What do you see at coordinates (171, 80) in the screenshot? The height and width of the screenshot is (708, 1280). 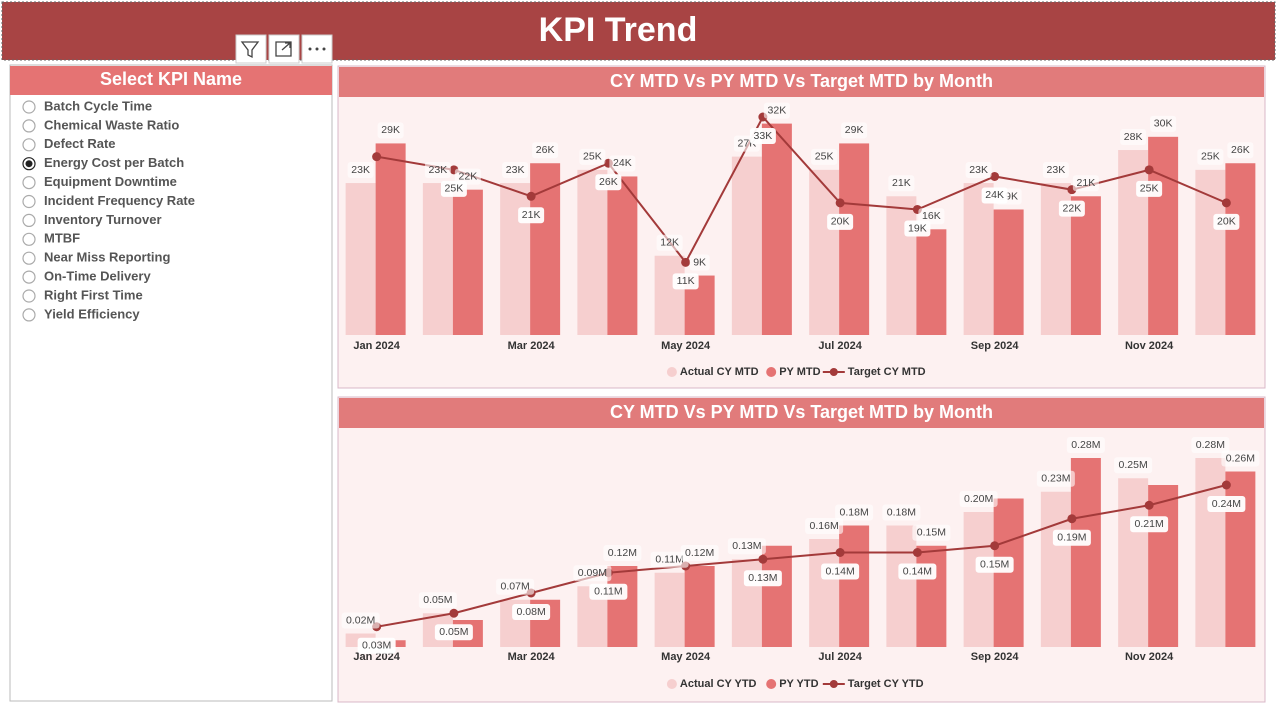 I see `slicer-header` at bounding box center [171, 80].